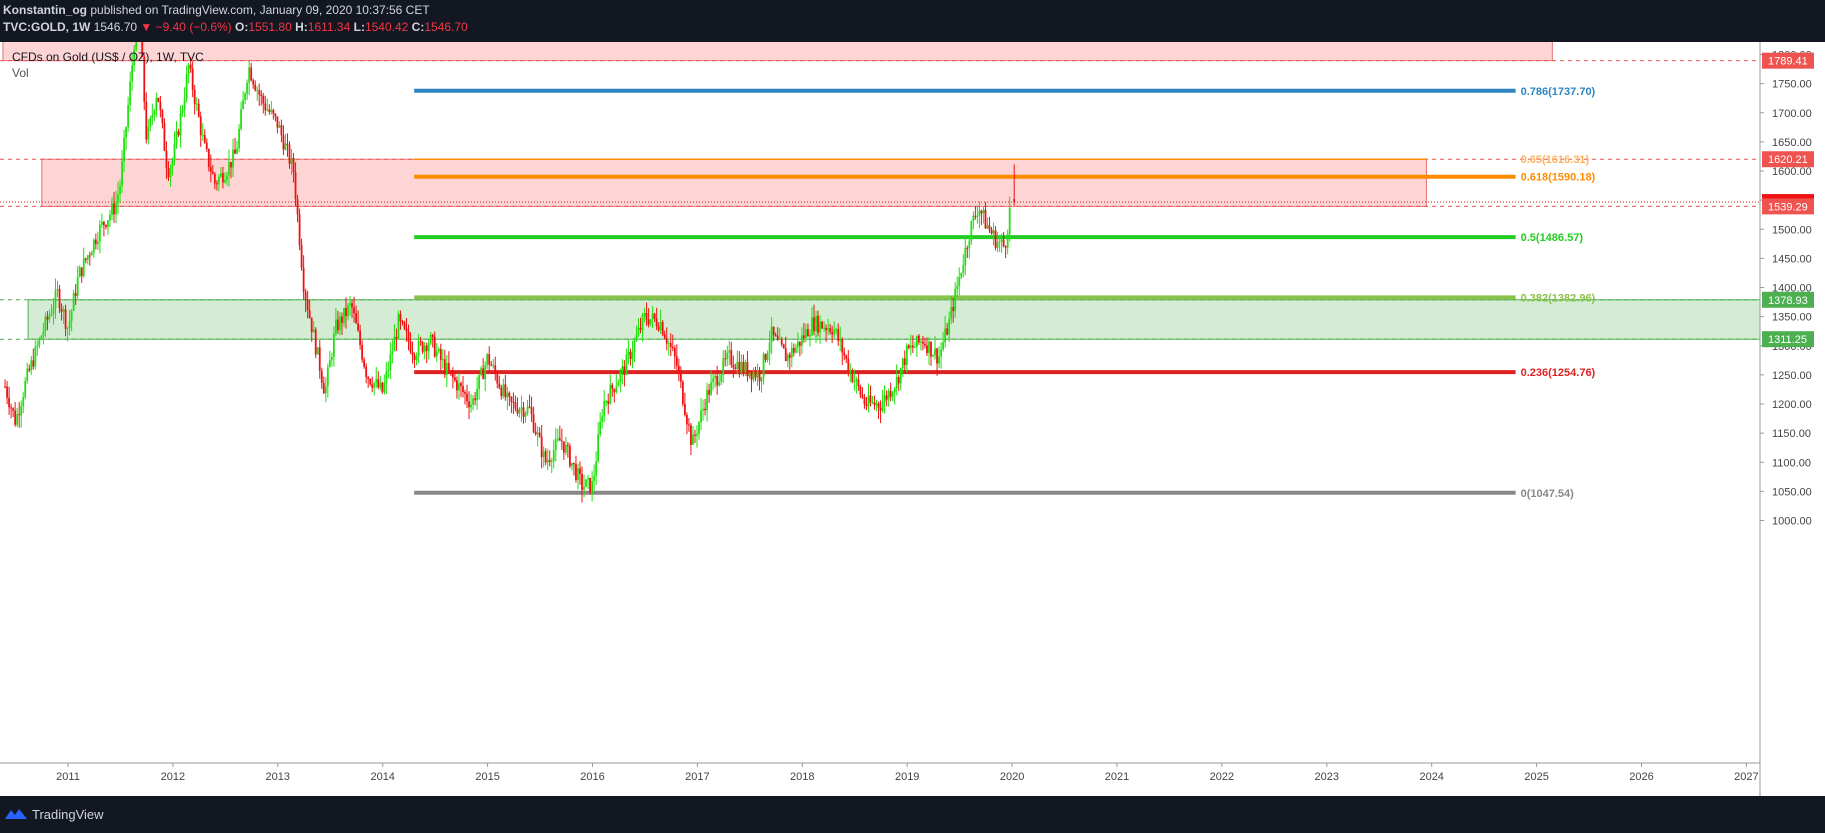  Describe the element at coordinates (1558, 373) in the screenshot. I see `fib-label-5: 0.236(1254.76)` at that location.